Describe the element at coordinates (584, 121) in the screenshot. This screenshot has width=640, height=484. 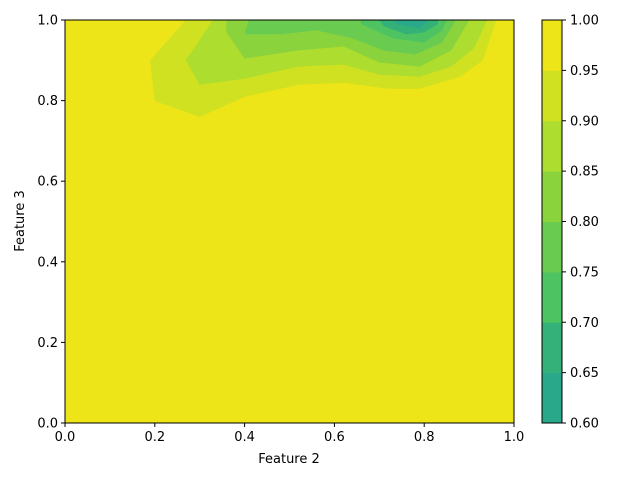
I see `colorbar-tick-label: 0.90` at that location.